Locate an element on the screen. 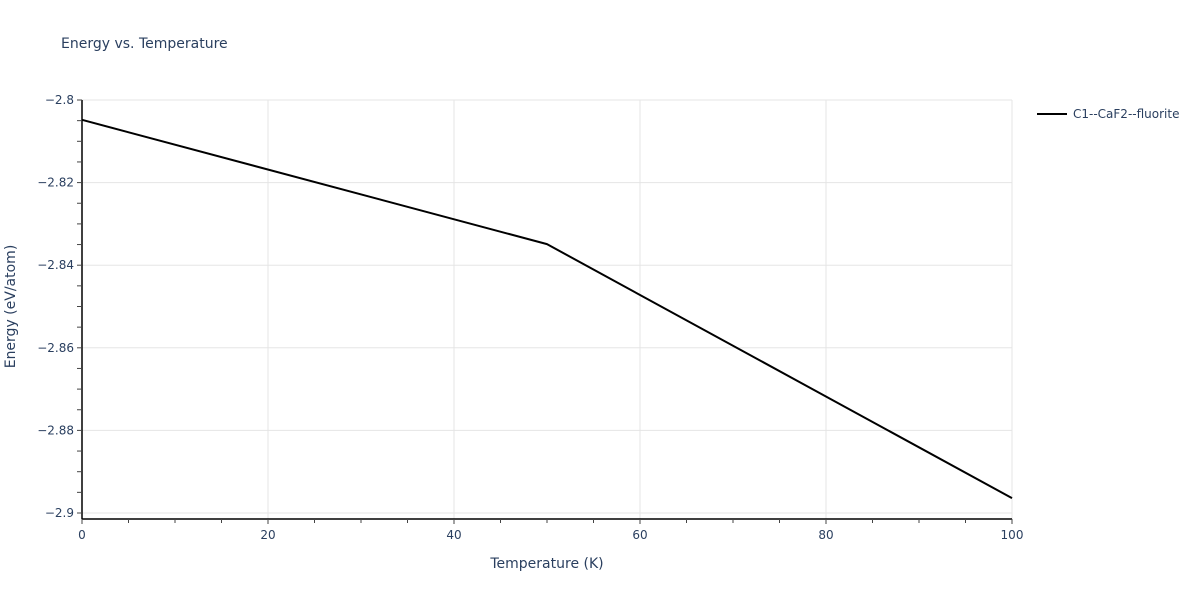 The image size is (1200, 600). y-tick-label: −2.8 is located at coordinates (59, 100).